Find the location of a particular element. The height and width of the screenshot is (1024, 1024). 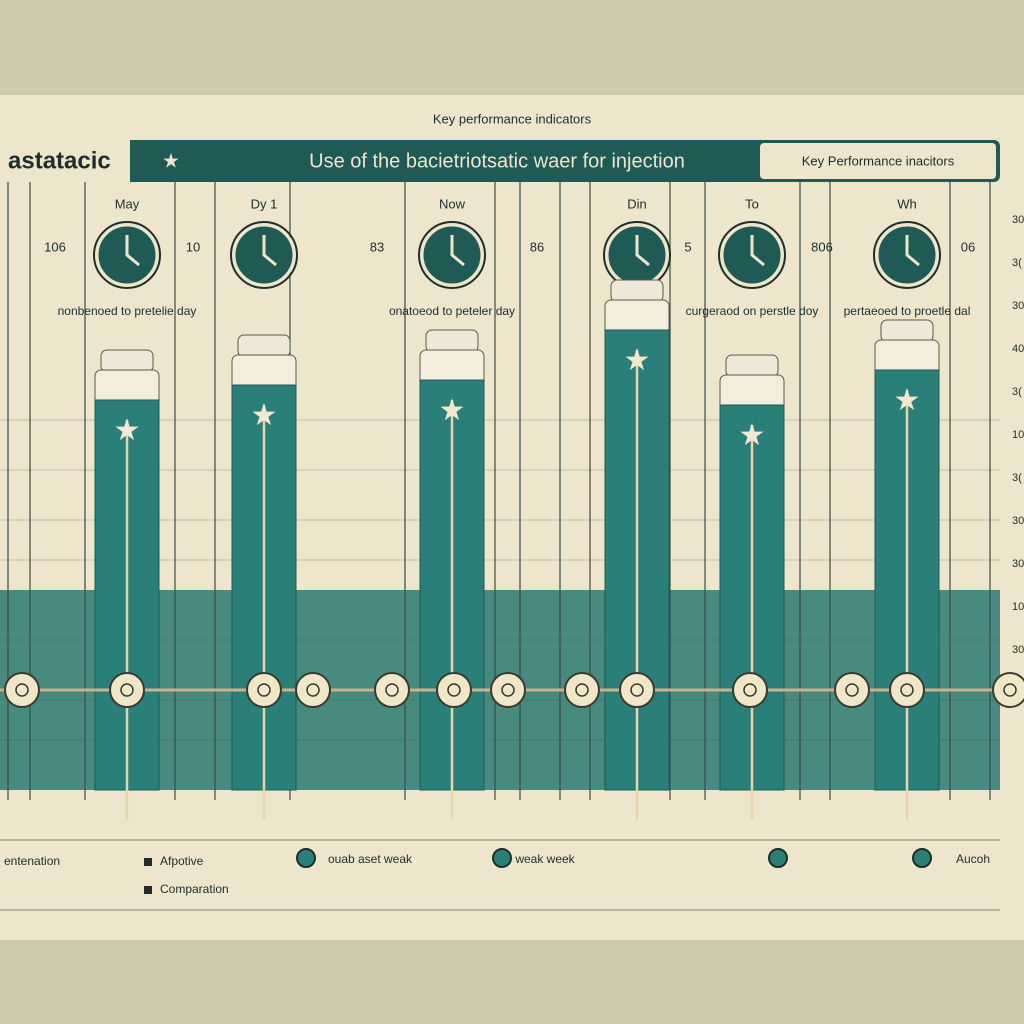

side-number: 06 is located at coordinates (968, 246).